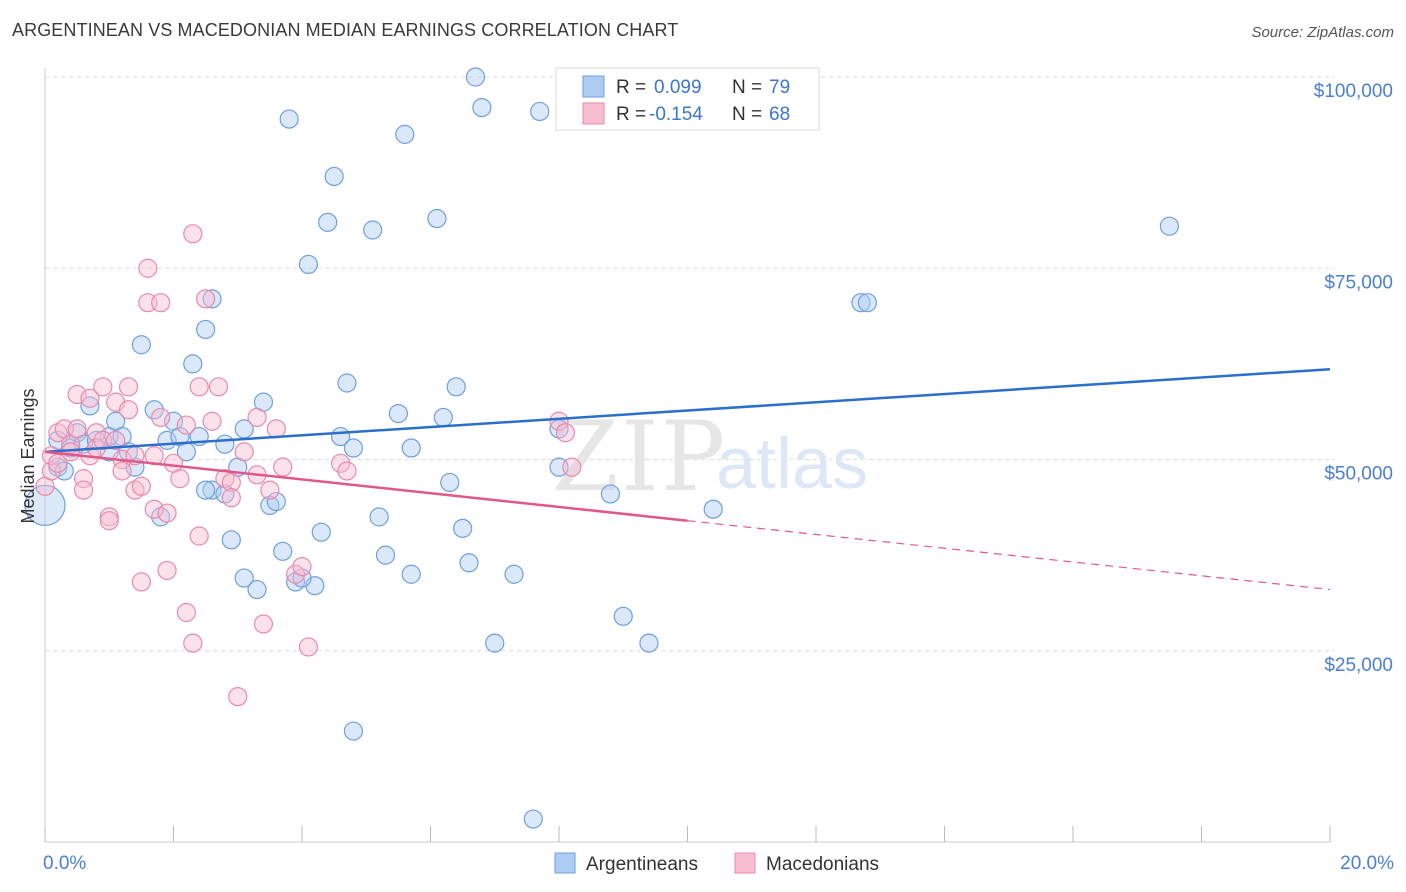 This screenshot has height=892, width=1406. I want to click on y-axis-label: Median Earnings, so click(28, 455).